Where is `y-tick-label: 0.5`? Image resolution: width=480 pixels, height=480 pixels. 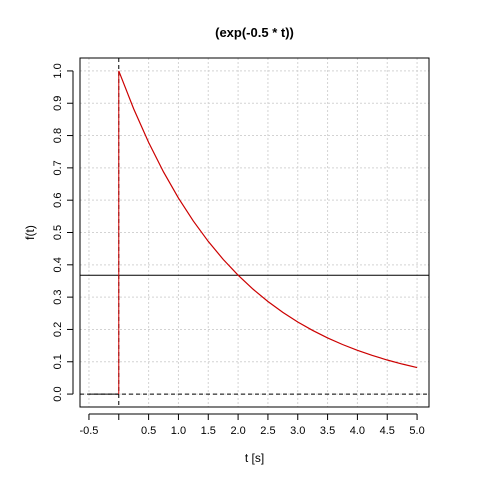
y-tick-label: 0.5 is located at coordinates (58, 232).